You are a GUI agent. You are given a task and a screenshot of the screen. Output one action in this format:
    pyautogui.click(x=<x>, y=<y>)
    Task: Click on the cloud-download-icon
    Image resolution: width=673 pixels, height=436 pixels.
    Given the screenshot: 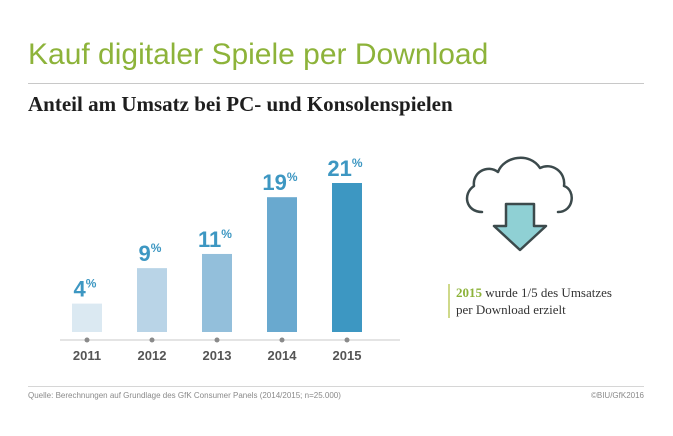 What is the action you would take?
    pyautogui.click(x=520, y=207)
    